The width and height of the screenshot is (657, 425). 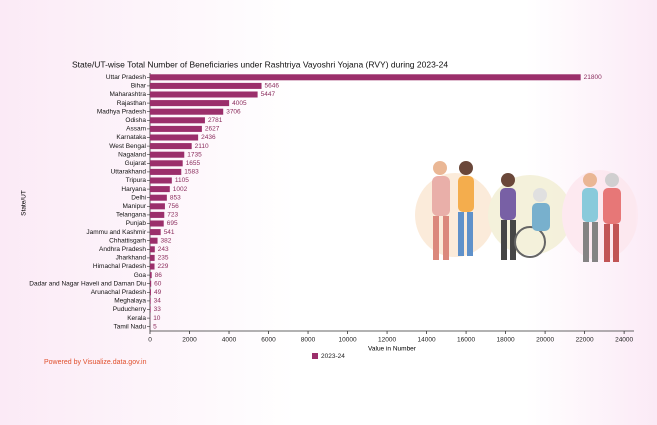 What do you see at coordinates (212, 129) in the screenshot?
I see `value-label: 2627` at bounding box center [212, 129].